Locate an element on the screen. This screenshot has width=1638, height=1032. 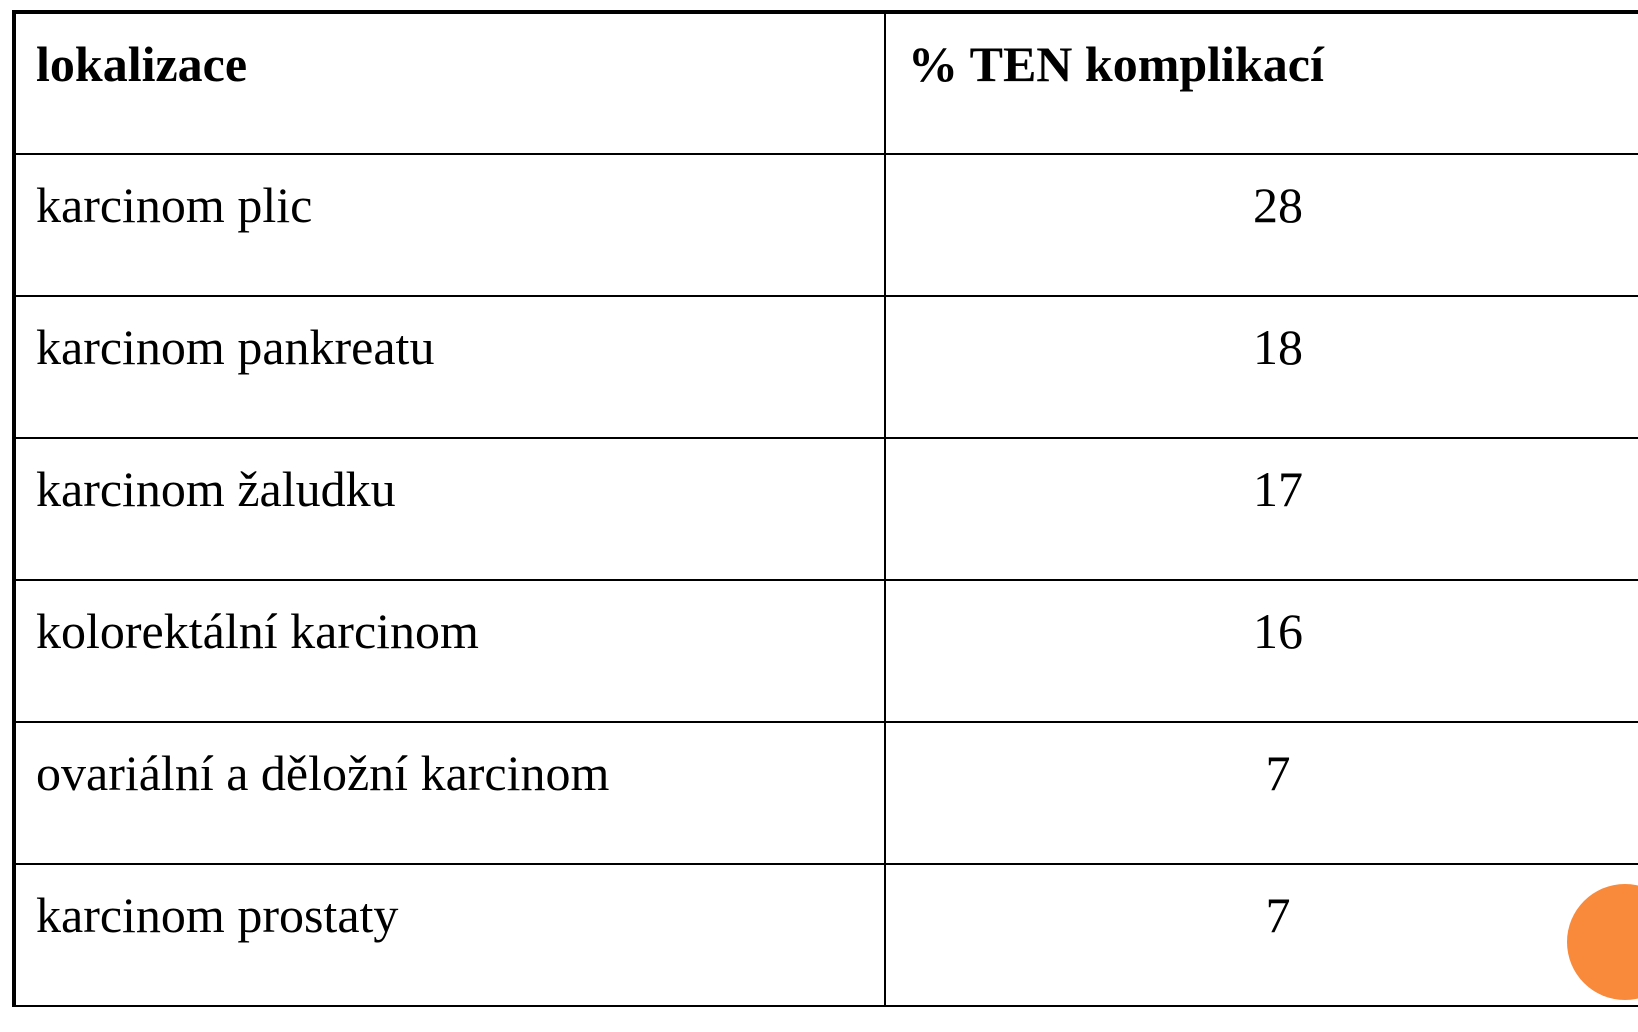
table-row: kolorektální karcinom 16 is located at coordinates (825, 651).